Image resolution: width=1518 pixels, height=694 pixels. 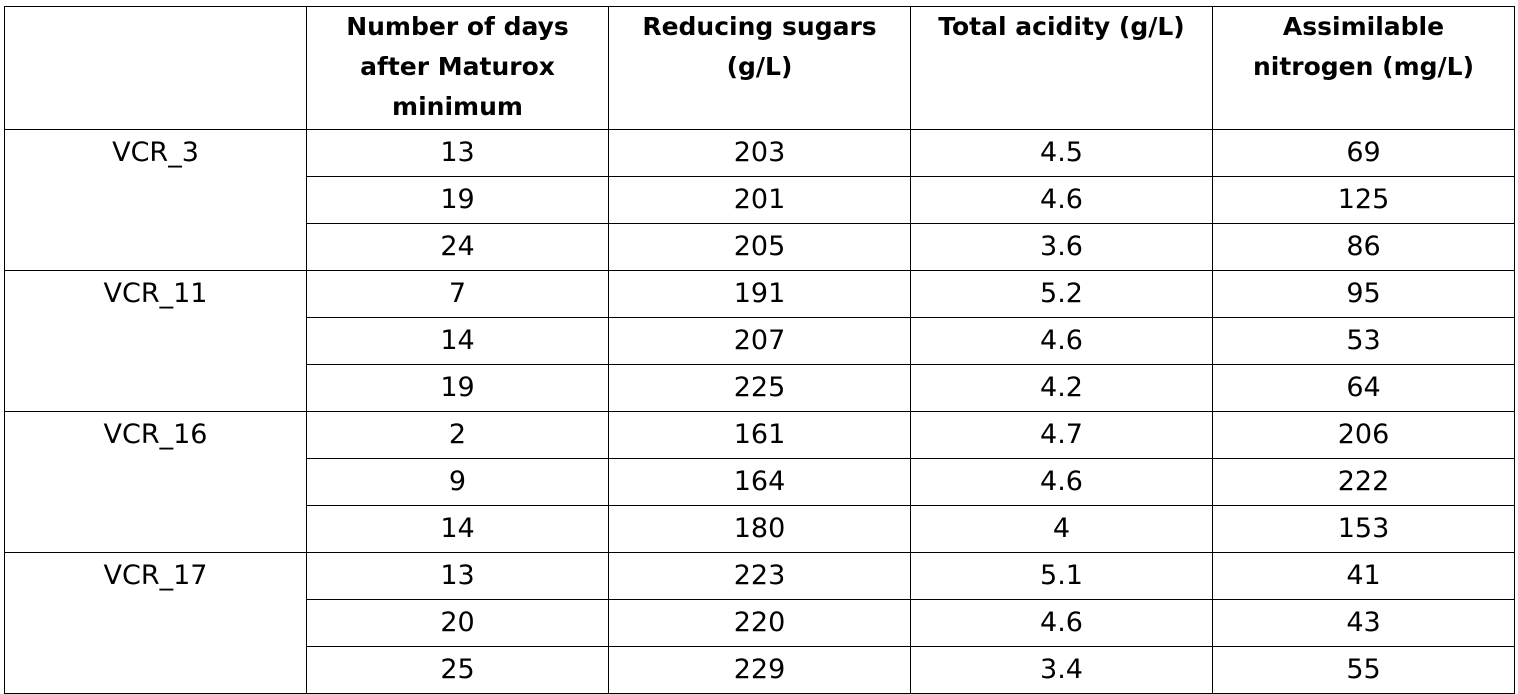 I want to click on group-label: VCR_16, so click(x=155, y=482).